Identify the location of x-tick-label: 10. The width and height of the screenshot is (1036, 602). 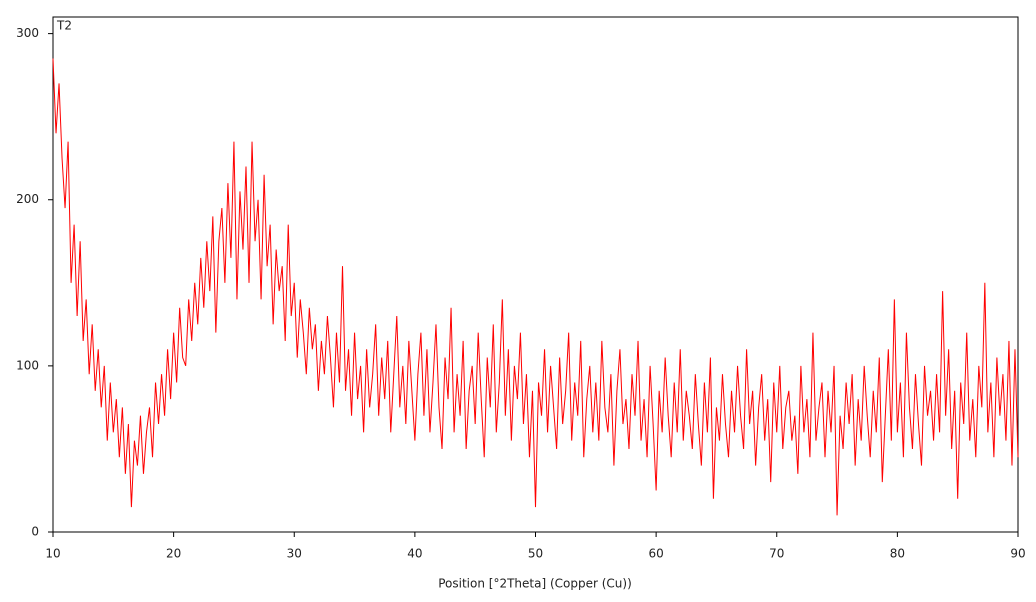
(52, 554).